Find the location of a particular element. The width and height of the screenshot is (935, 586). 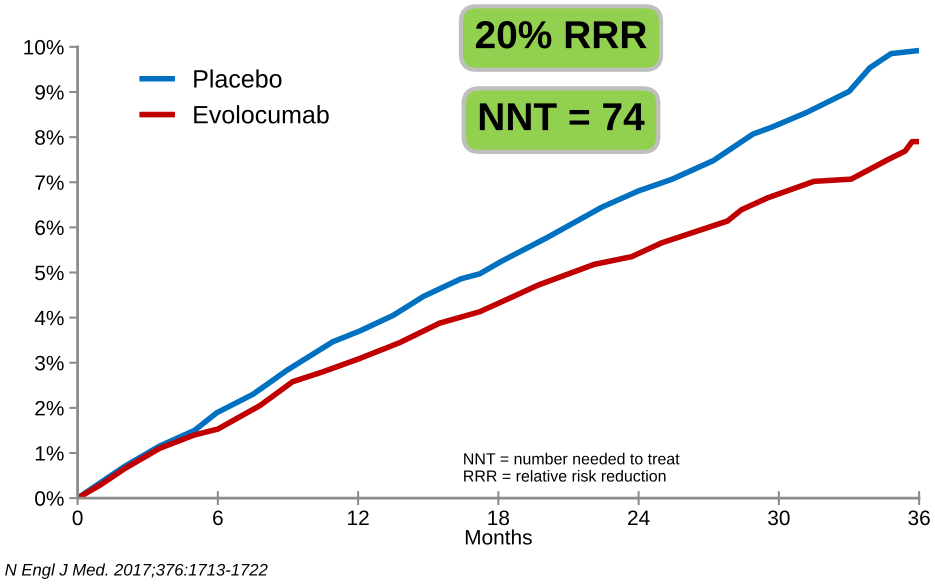

x-tick-label: 18 is located at coordinates (499, 518).